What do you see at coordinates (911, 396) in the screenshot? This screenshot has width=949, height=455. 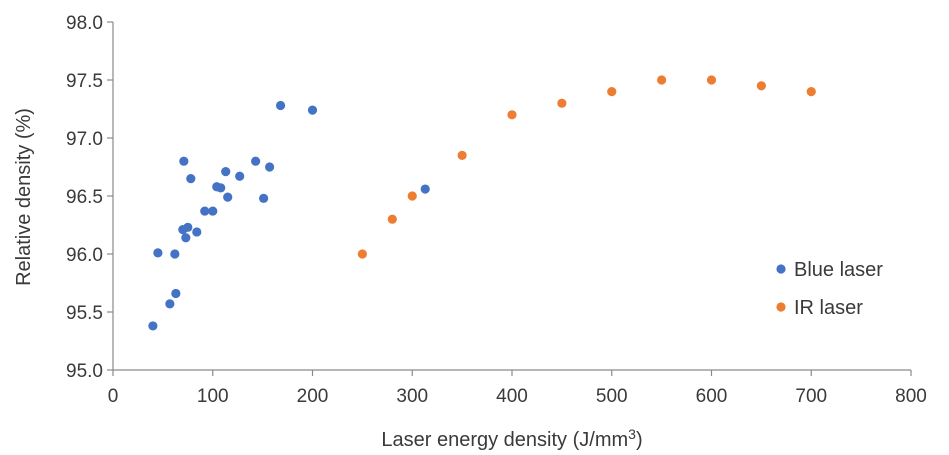 I see `x-tick-label: 800` at bounding box center [911, 396].